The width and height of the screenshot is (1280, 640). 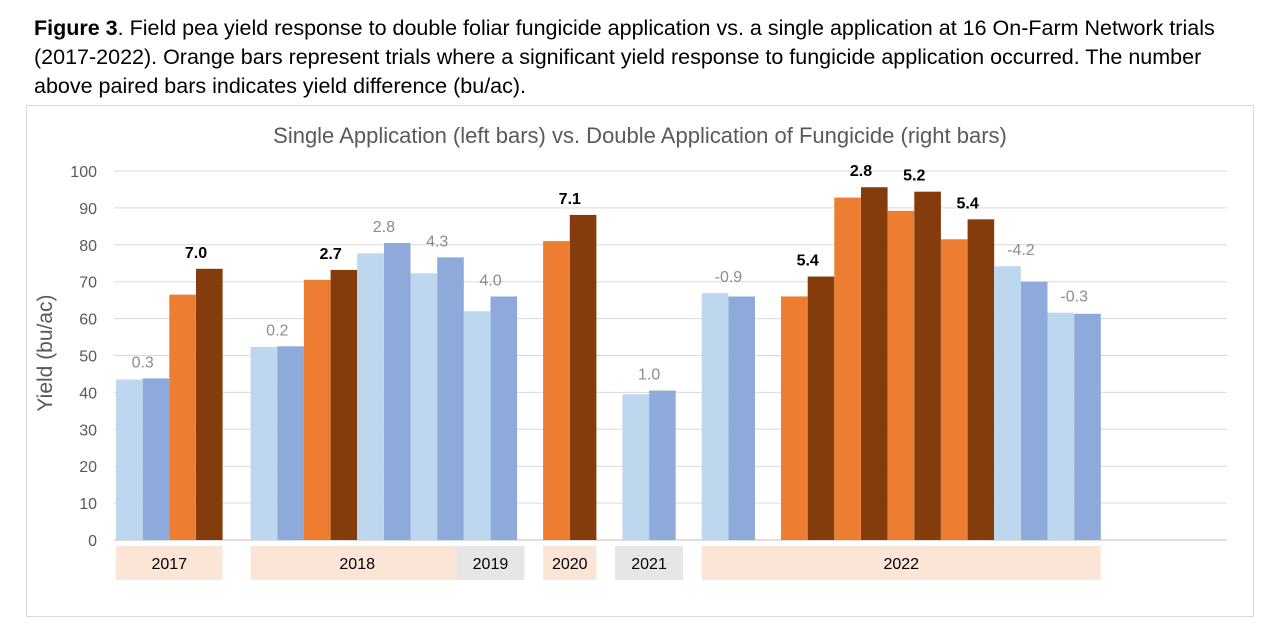 What do you see at coordinates (914, 176) in the screenshot?
I see `yield-difference-label: 5.2` at bounding box center [914, 176].